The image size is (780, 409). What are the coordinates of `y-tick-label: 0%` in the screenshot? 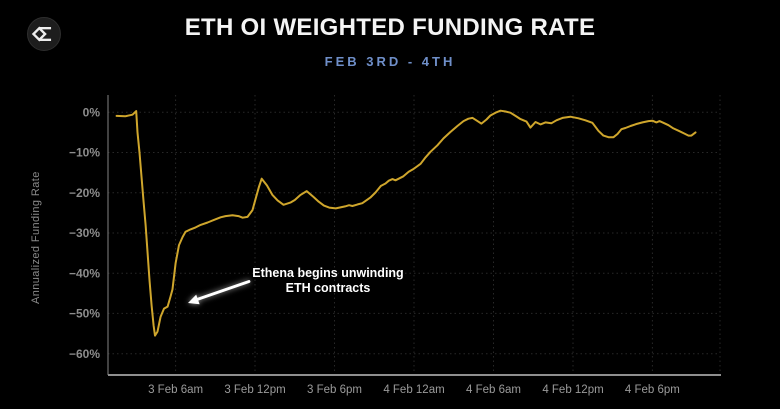 It's located at (92, 113).